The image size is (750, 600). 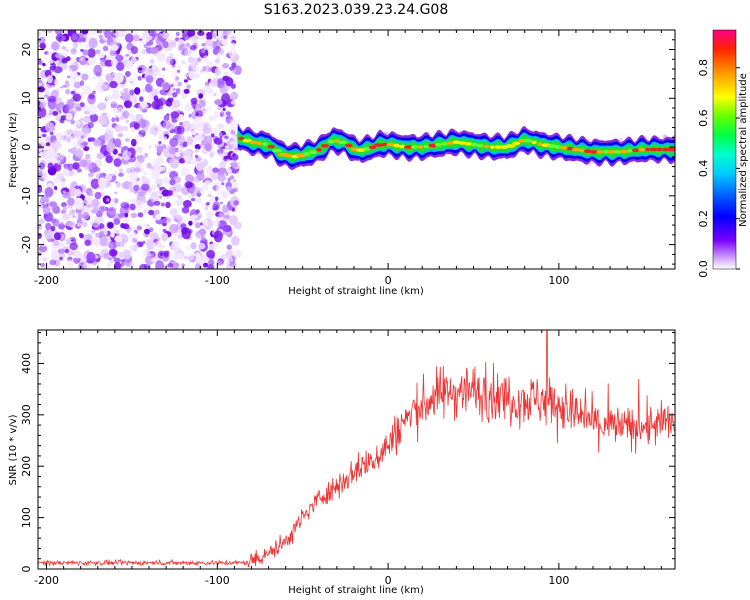 What do you see at coordinates (26, 414) in the screenshot?
I see `y-tick-label: 300` at bounding box center [26, 414].